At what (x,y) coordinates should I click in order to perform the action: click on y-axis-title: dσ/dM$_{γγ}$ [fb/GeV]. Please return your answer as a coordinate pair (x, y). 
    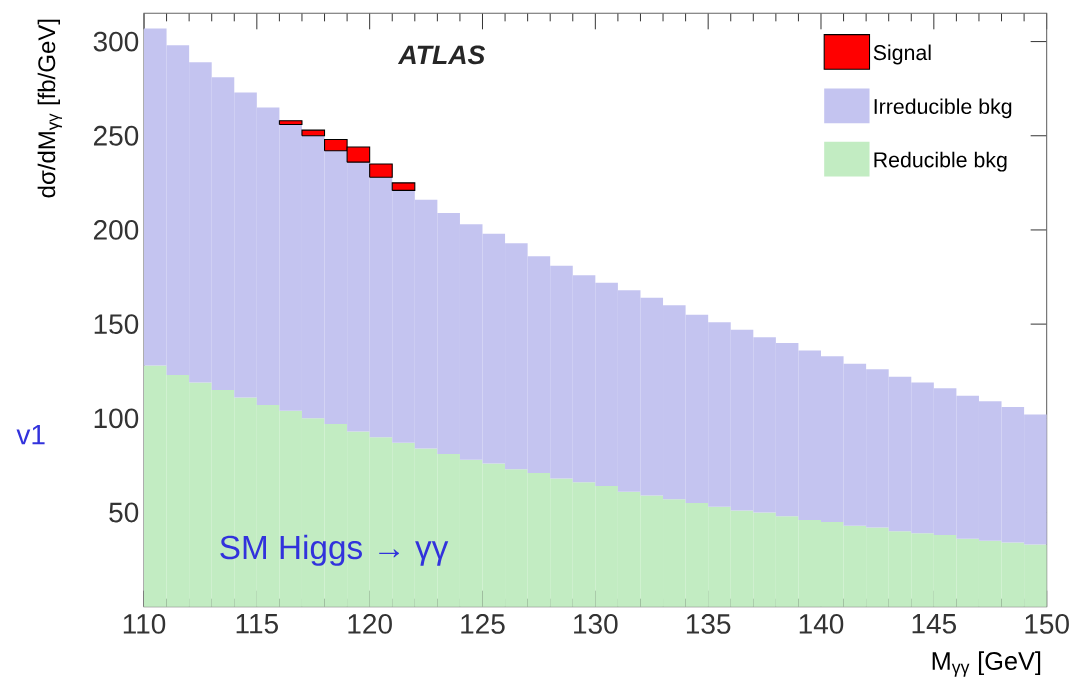
    Looking at the image, I should click on (49, 108).